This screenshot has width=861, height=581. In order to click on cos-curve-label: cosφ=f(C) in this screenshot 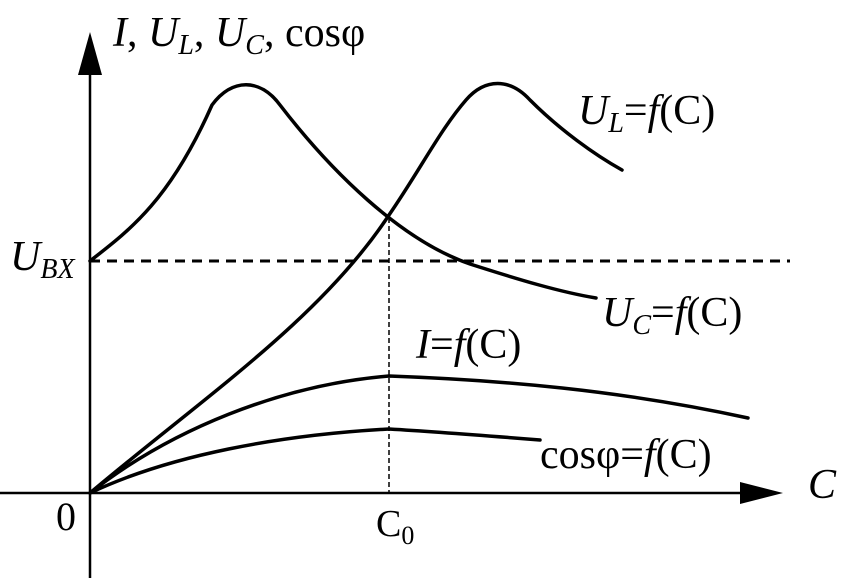, I will do `click(626, 455)`.